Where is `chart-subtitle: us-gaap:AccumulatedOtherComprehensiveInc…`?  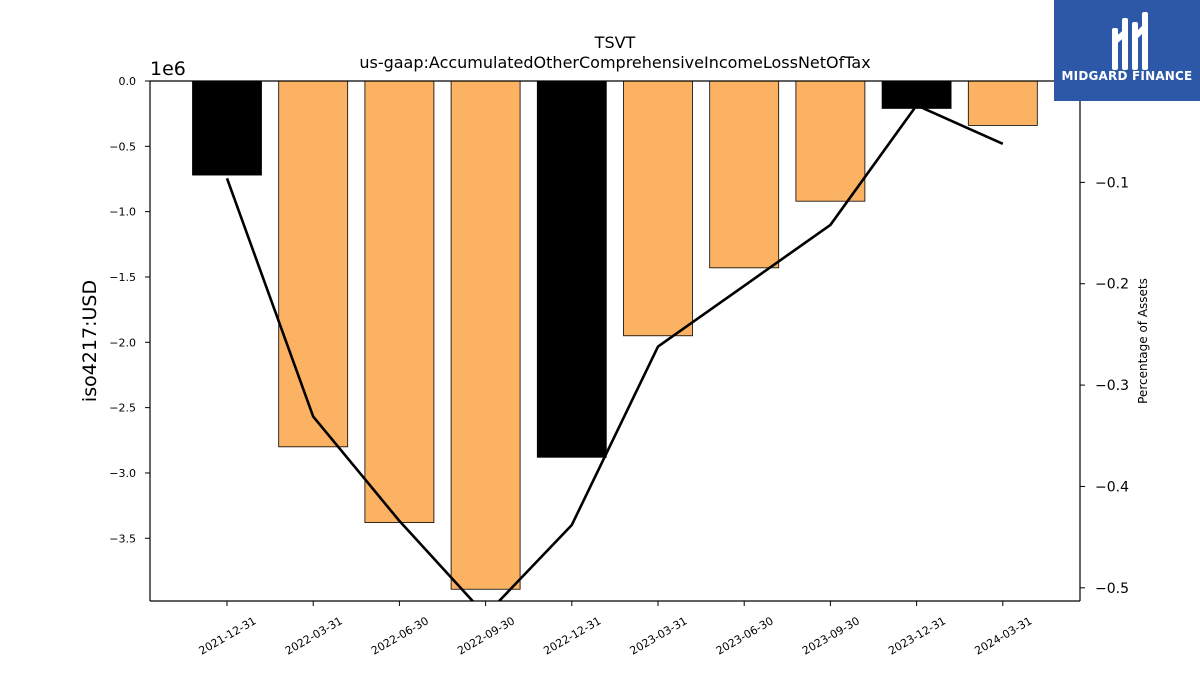
chart-subtitle: us-gaap:AccumulatedOtherComprehensiveInc… is located at coordinates (614, 62).